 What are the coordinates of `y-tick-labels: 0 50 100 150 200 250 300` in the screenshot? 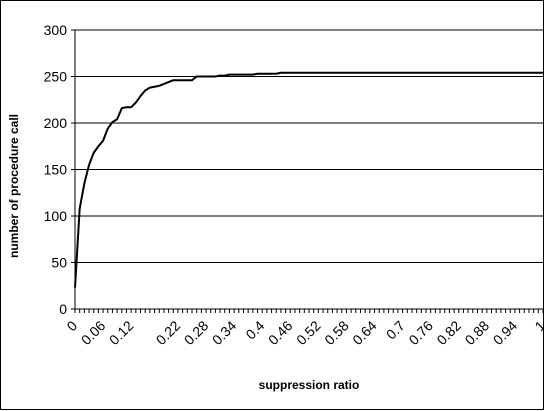 It's located at (56, 169).